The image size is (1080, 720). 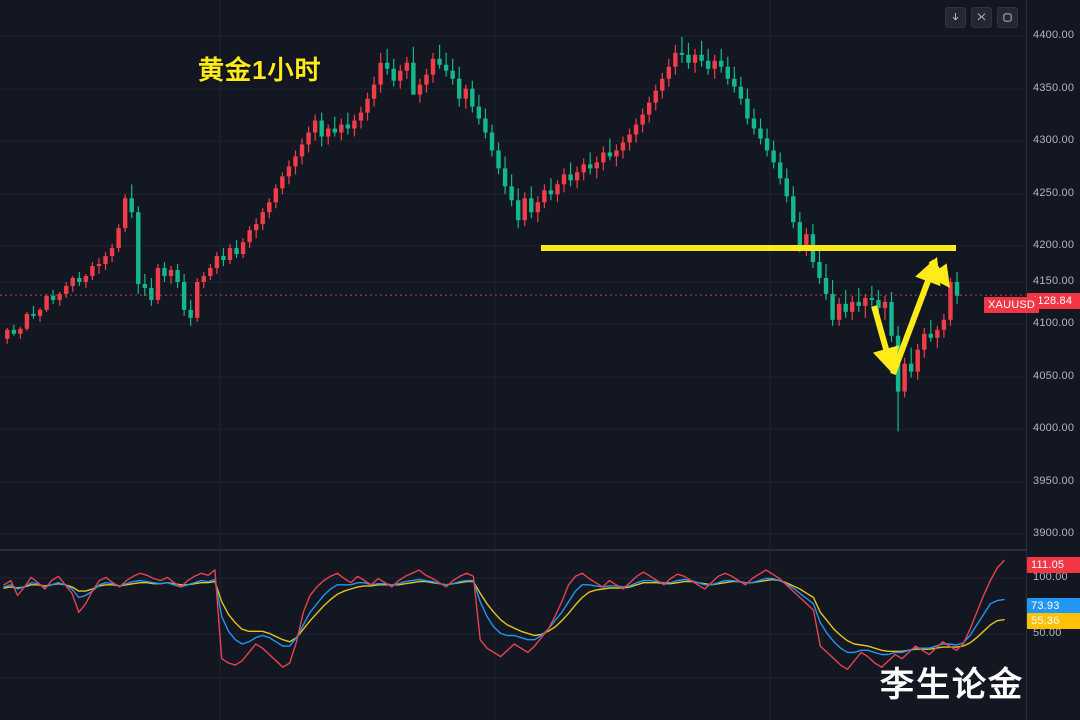 I want to click on price-axis-tick: 4200.00, so click(x=1054, y=245).